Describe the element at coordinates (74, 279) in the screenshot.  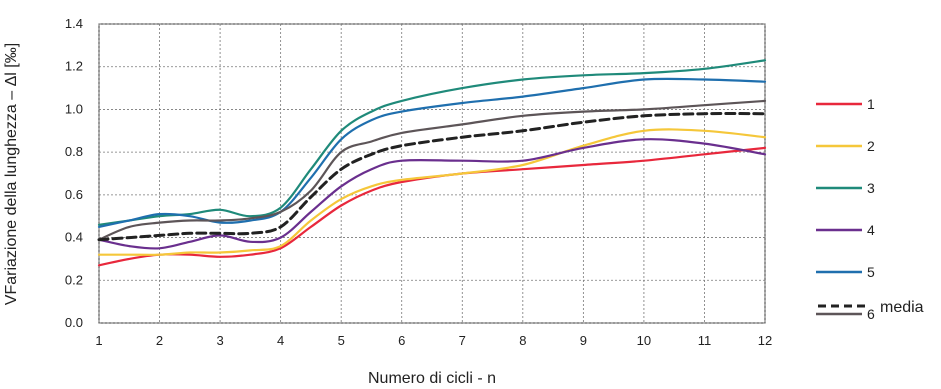
I see `y-tick-label: 0.2` at that location.